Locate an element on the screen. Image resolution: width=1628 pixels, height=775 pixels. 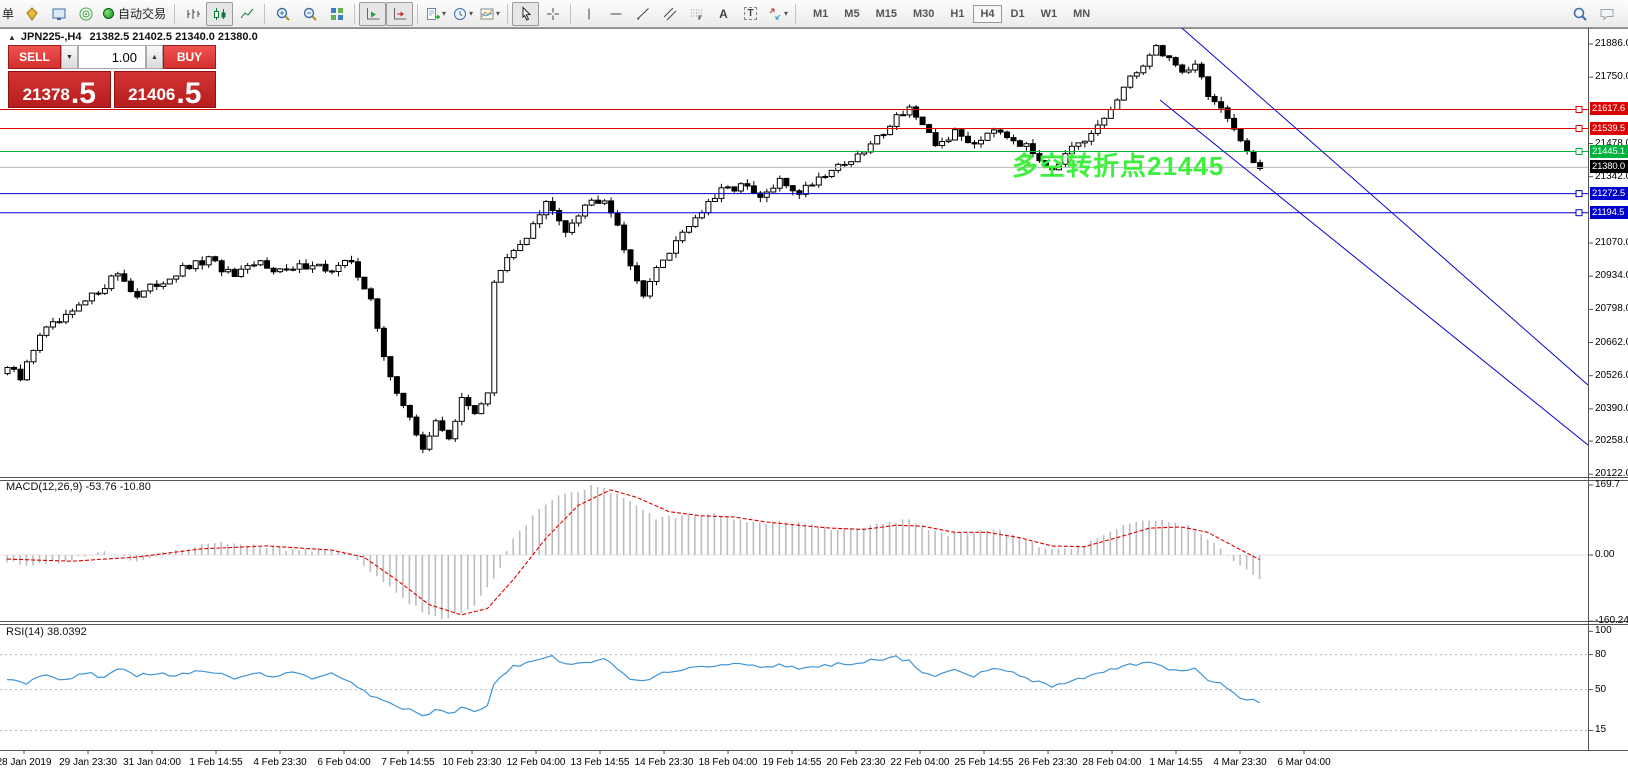
volume-input: 1.00 is located at coordinates (112, 57).